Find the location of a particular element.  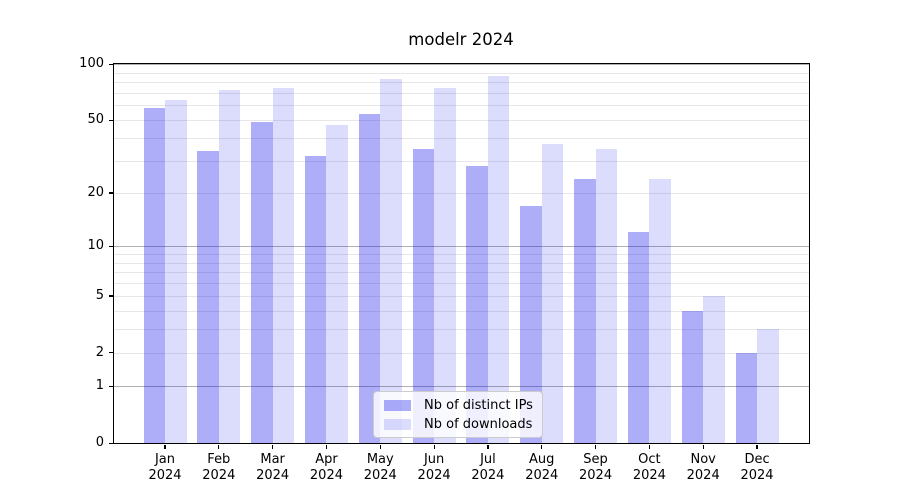

x-tick-mark-nov is located at coordinates (703, 447).